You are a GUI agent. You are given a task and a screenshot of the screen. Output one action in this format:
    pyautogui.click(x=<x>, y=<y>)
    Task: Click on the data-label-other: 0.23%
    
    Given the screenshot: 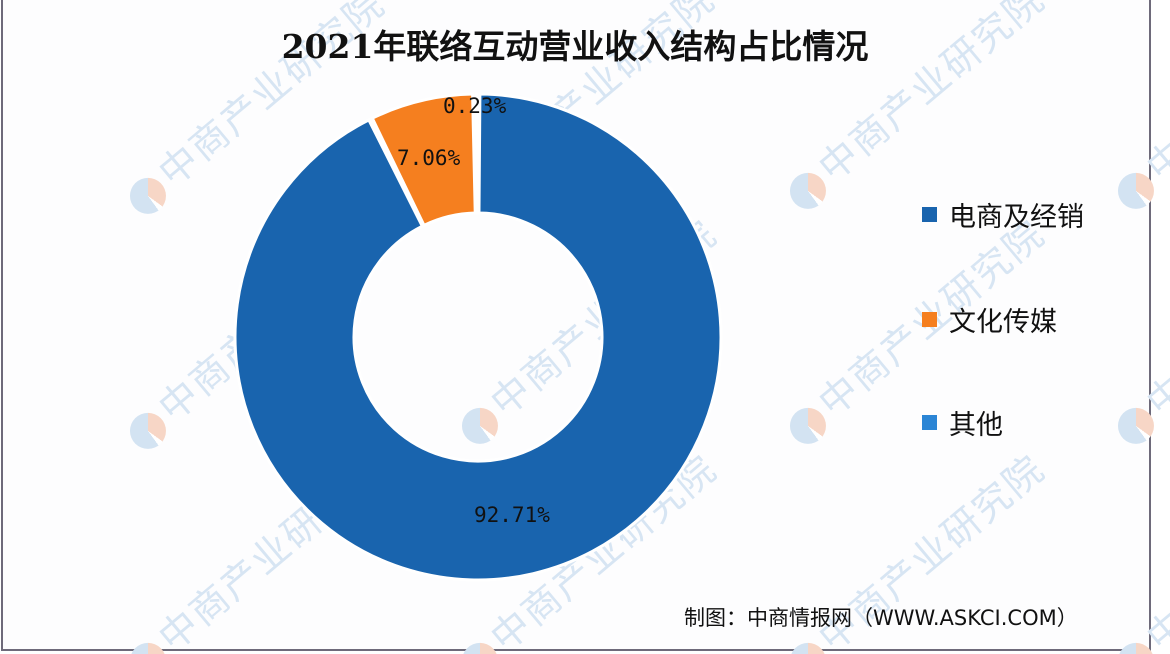 What is the action you would take?
    pyautogui.click(x=475, y=106)
    